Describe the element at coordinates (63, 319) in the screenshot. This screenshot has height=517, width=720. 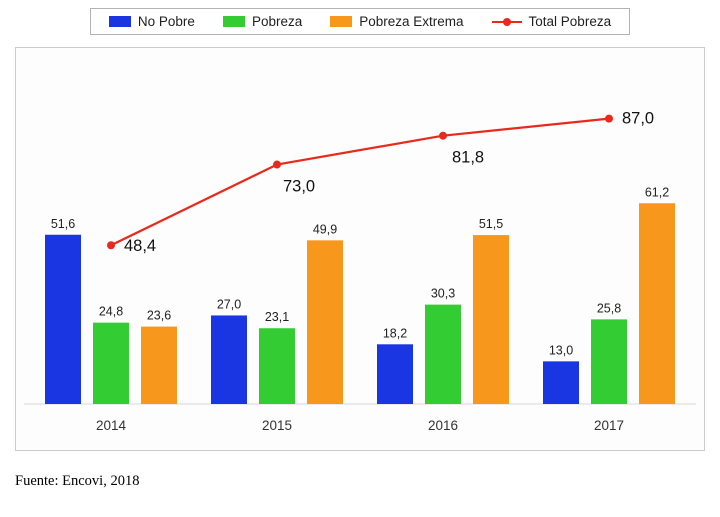
I see `bar-no-pobre-2014` at that location.